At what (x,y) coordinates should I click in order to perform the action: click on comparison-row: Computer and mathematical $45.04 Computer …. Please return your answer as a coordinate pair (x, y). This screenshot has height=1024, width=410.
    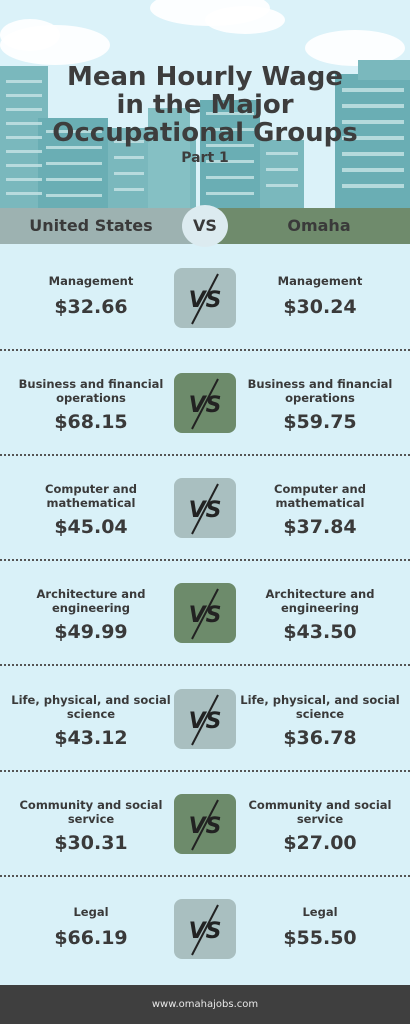
    Looking at the image, I should click on (205, 520).